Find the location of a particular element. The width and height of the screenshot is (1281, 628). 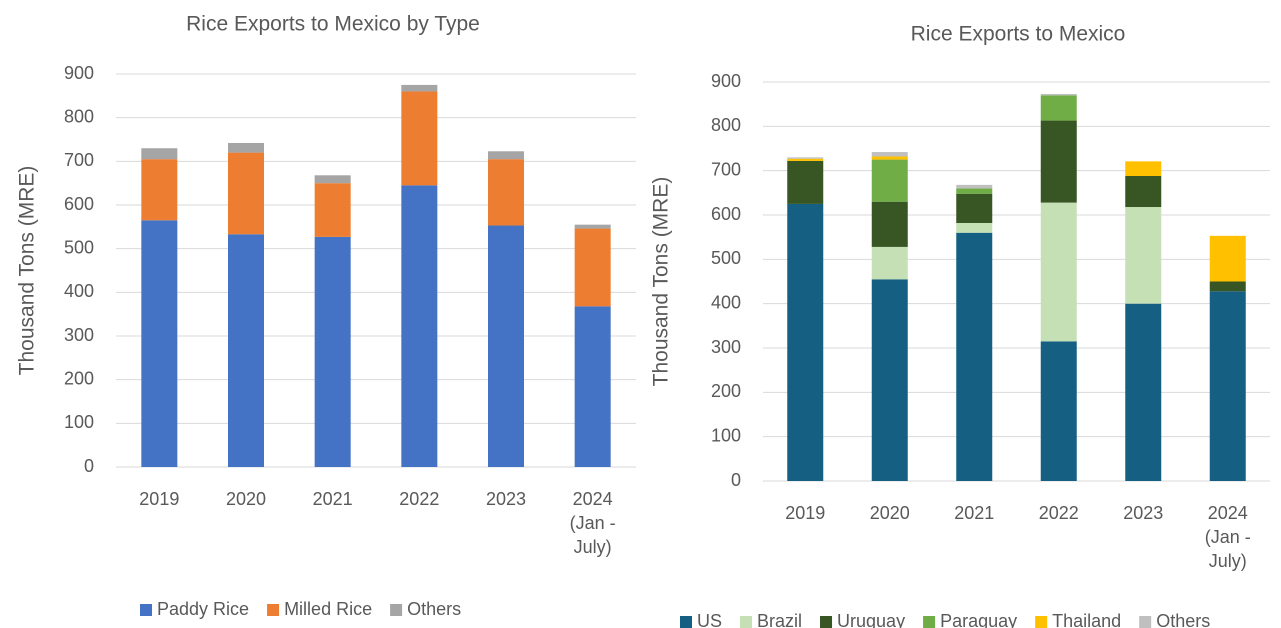

legend-label: Uruguay is located at coordinates (871, 619).